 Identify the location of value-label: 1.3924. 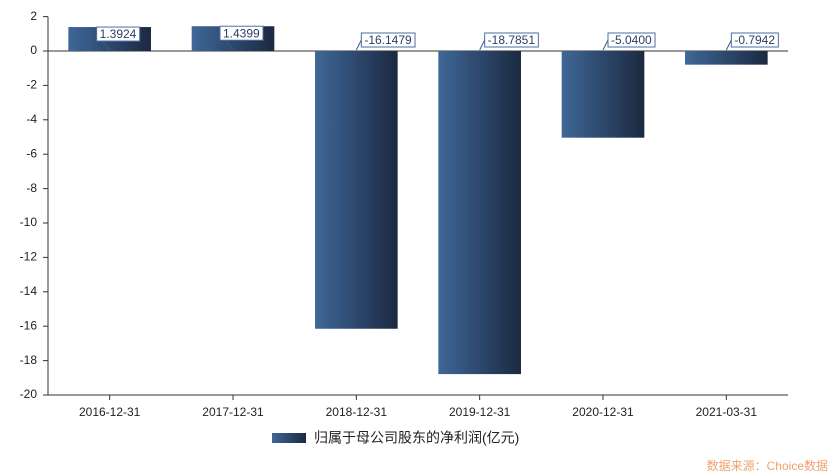
(118, 34).